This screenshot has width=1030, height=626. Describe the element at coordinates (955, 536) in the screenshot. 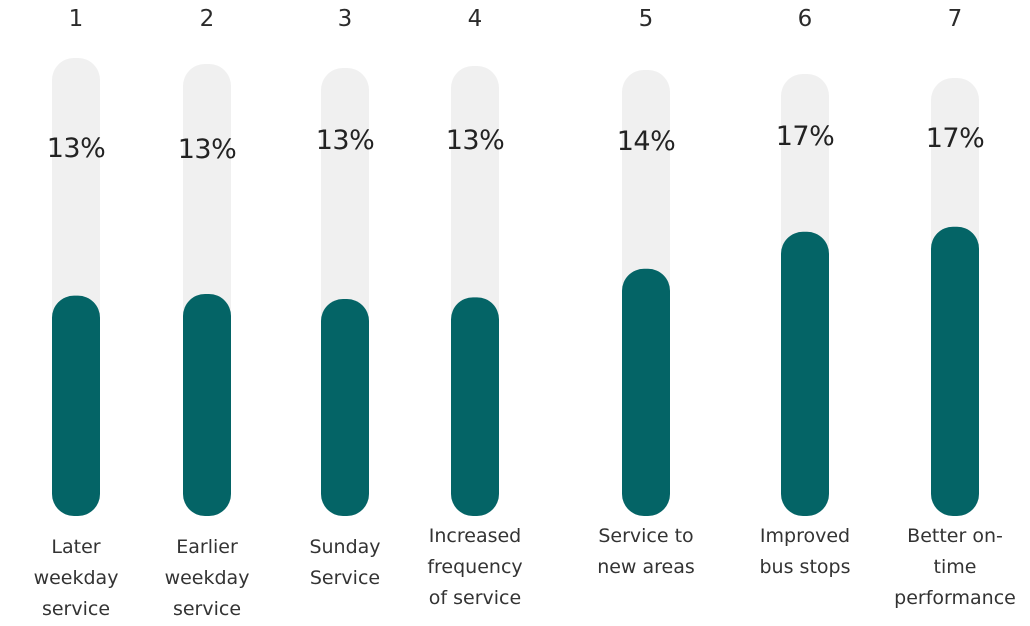

I see `category-label-line: Better on-` at that location.